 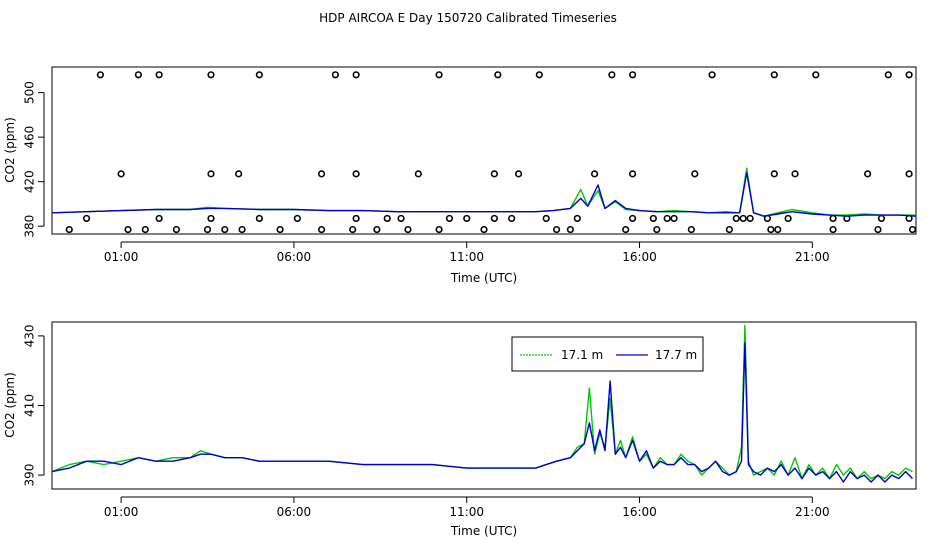 What do you see at coordinates (294, 512) in the screenshot?
I see `bottom-x-tick-label: 06:00` at bounding box center [294, 512].